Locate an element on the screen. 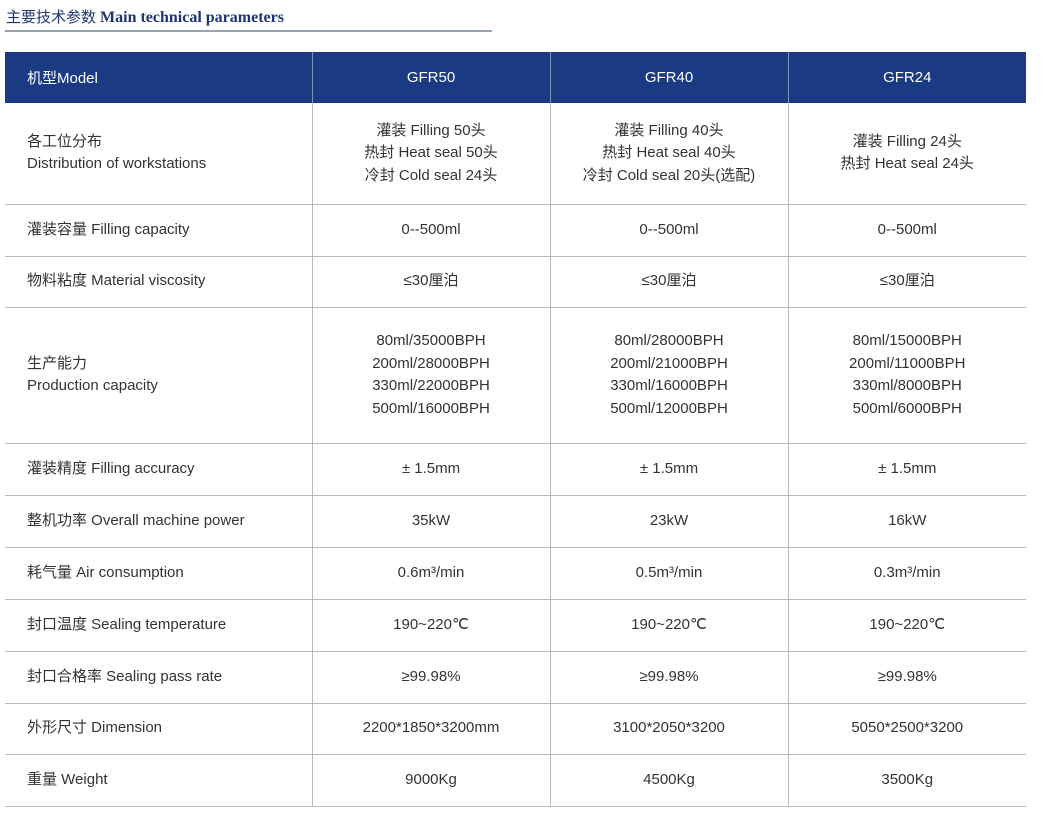 This screenshot has height=819, width=1055. cell-line: 灌装 Filling 24头 is located at coordinates (907, 141).